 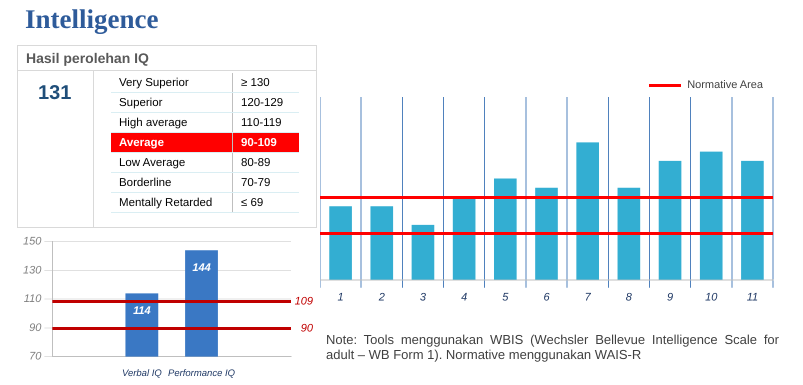 What do you see at coordinates (252, 202) in the screenshot?
I see `text: ≤ 69` at bounding box center [252, 202].